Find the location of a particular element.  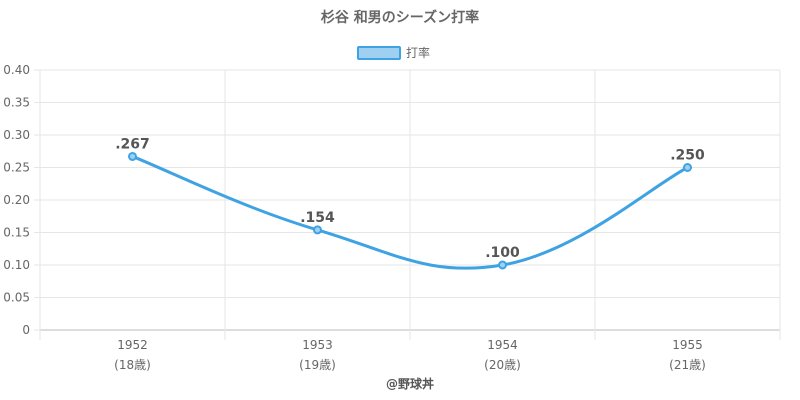

x-tick-label: 1955 is located at coordinates (687, 345).